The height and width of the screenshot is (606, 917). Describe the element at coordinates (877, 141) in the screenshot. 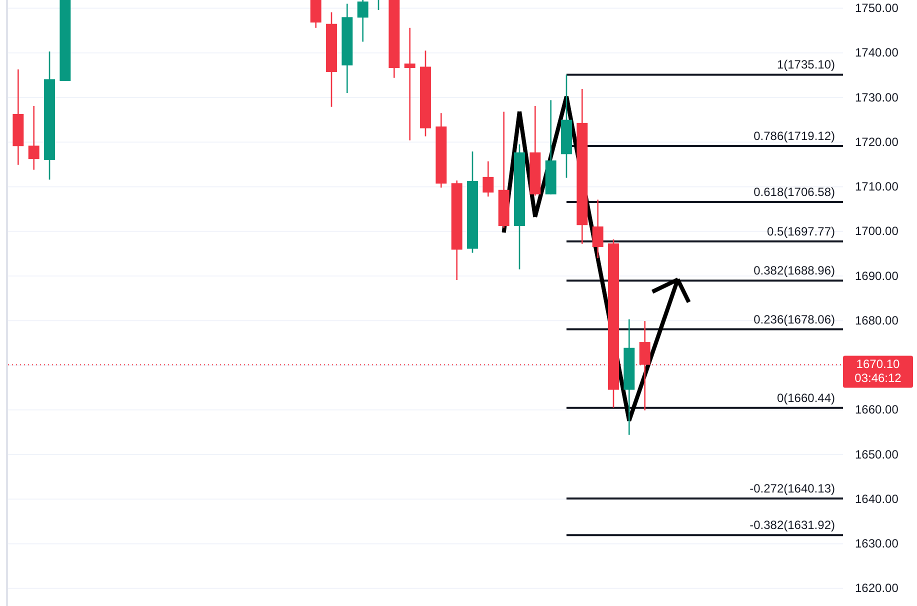

I see `y-tick-label: 1720.00` at that location.